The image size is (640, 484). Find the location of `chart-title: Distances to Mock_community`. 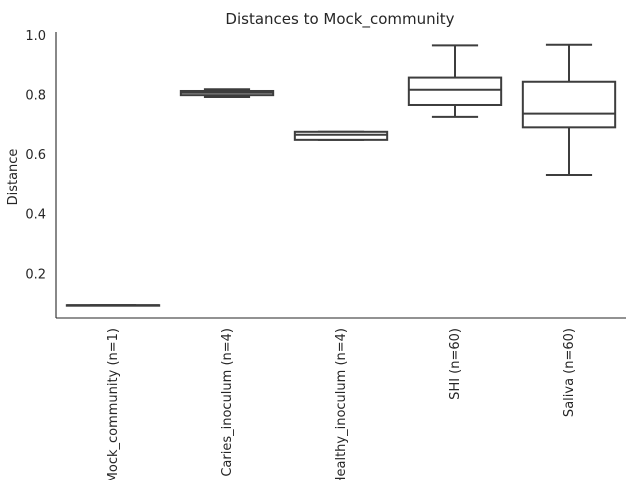

chart-title: Distances to Mock_community is located at coordinates (339, 19).